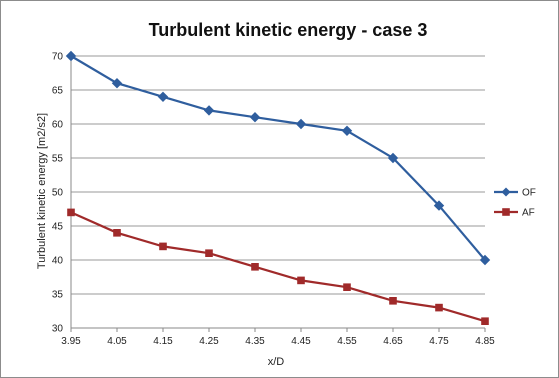  What do you see at coordinates (255, 341) in the screenshot?
I see `x-tick-label: 4.35` at bounding box center [255, 341].